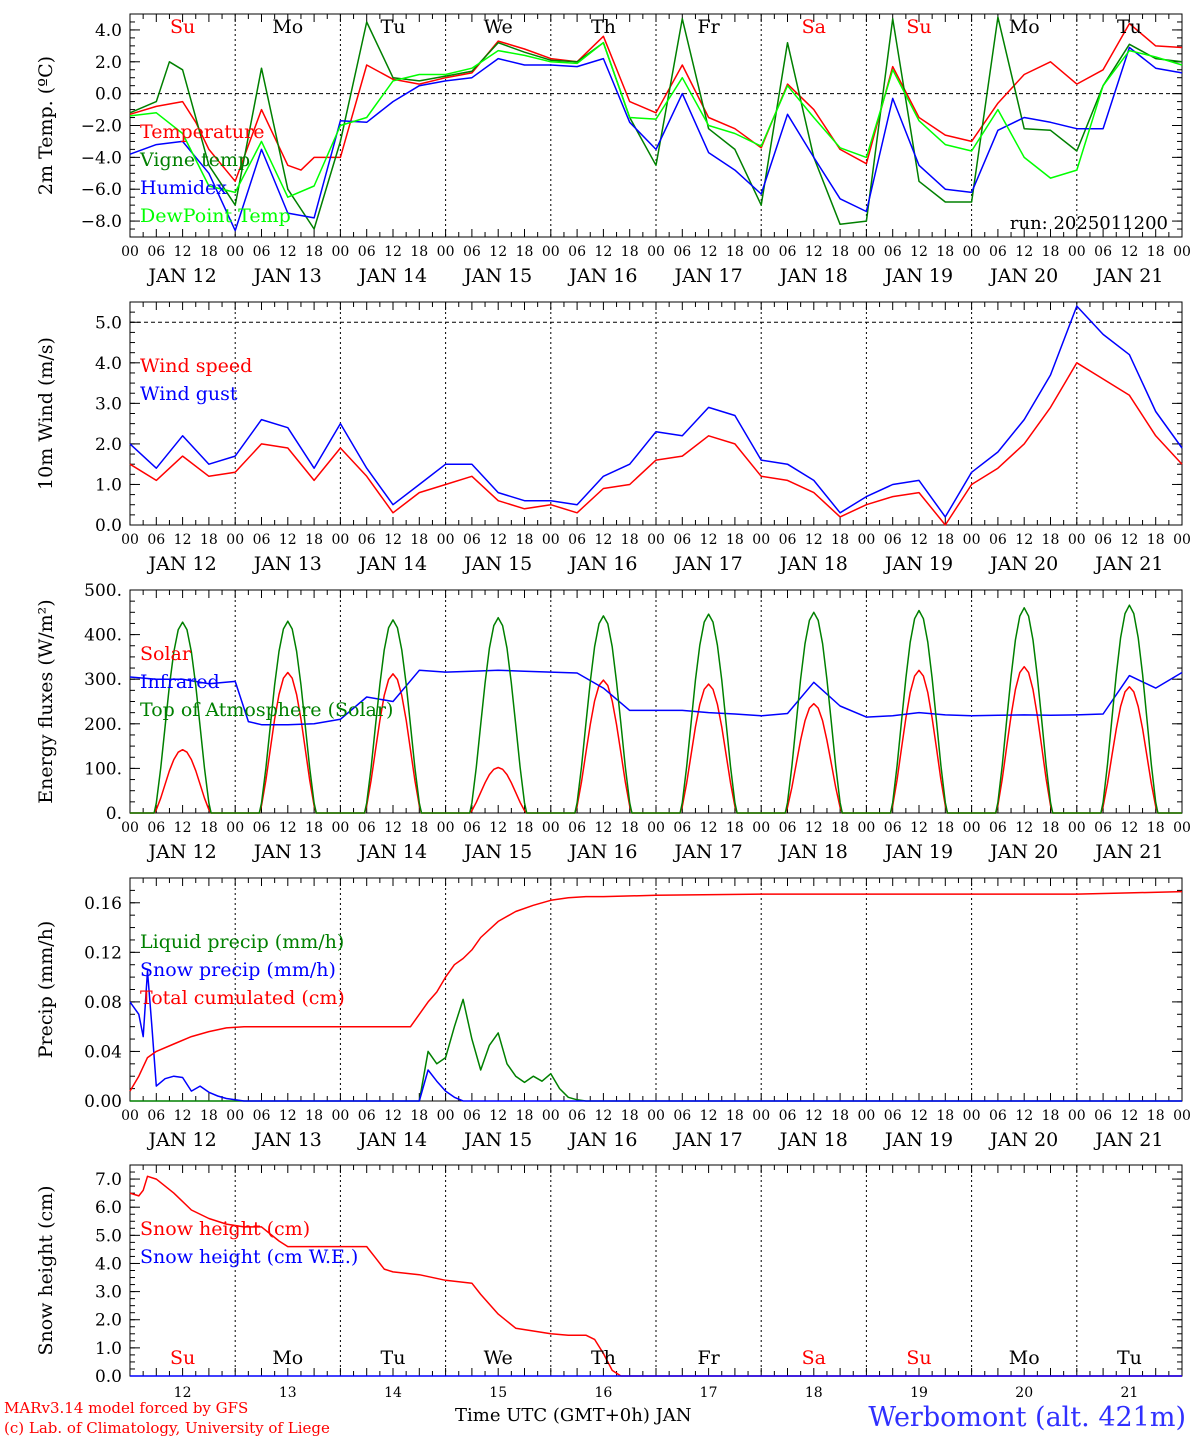  Describe the element at coordinates (814, 1358) in the screenshot. I see `weekday-label: Sa` at that location.